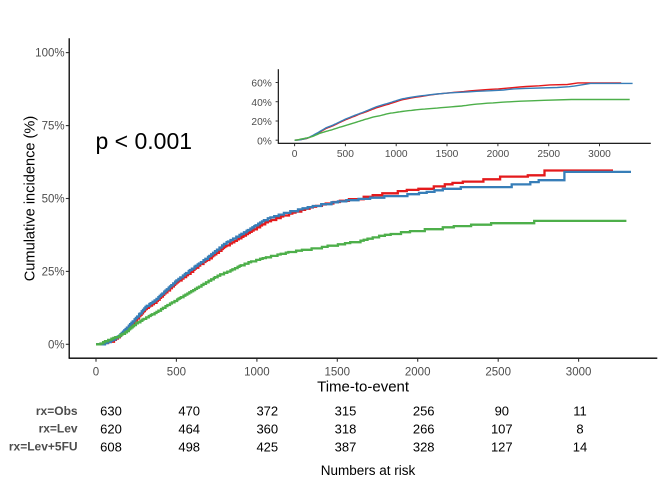  Describe the element at coordinates (43, 447) in the screenshot. I see `svg-text: rx=Lev+5FU` at that location.